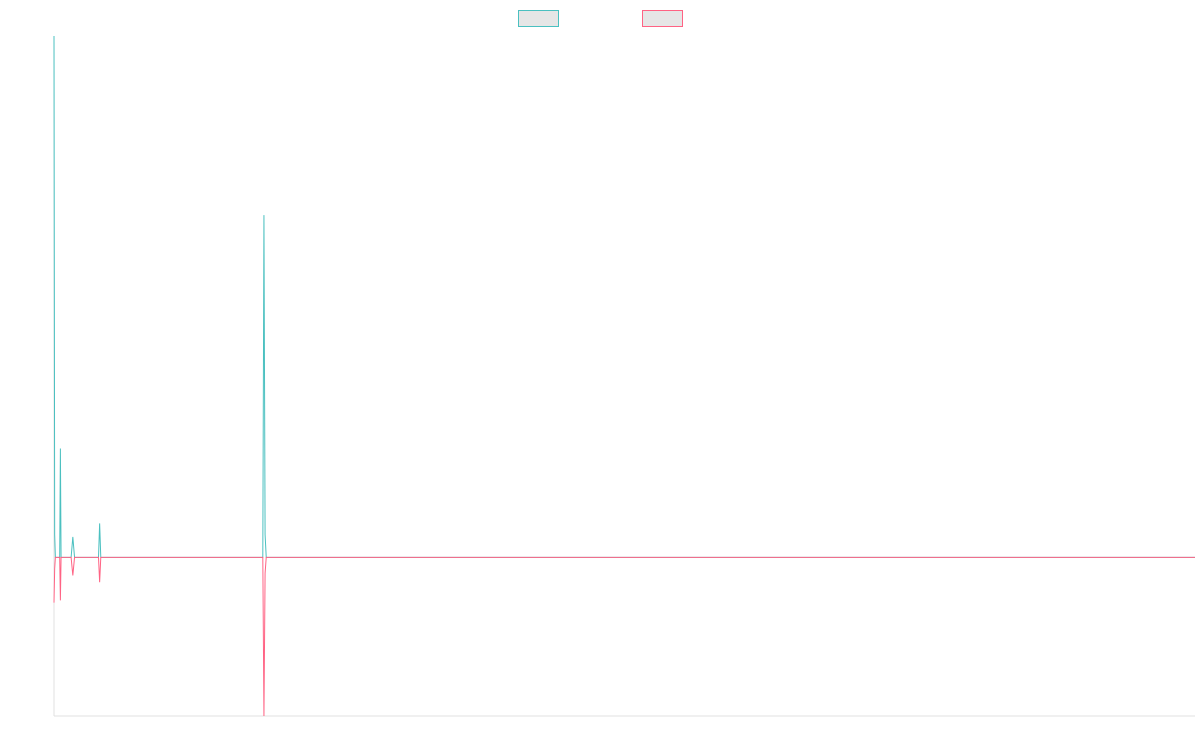 Image resolution: width=1200 pixels, height=750 pixels. What do you see at coordinates (600, 18) in the screenshot?
I see `legend` at bounding box center [600, 18].